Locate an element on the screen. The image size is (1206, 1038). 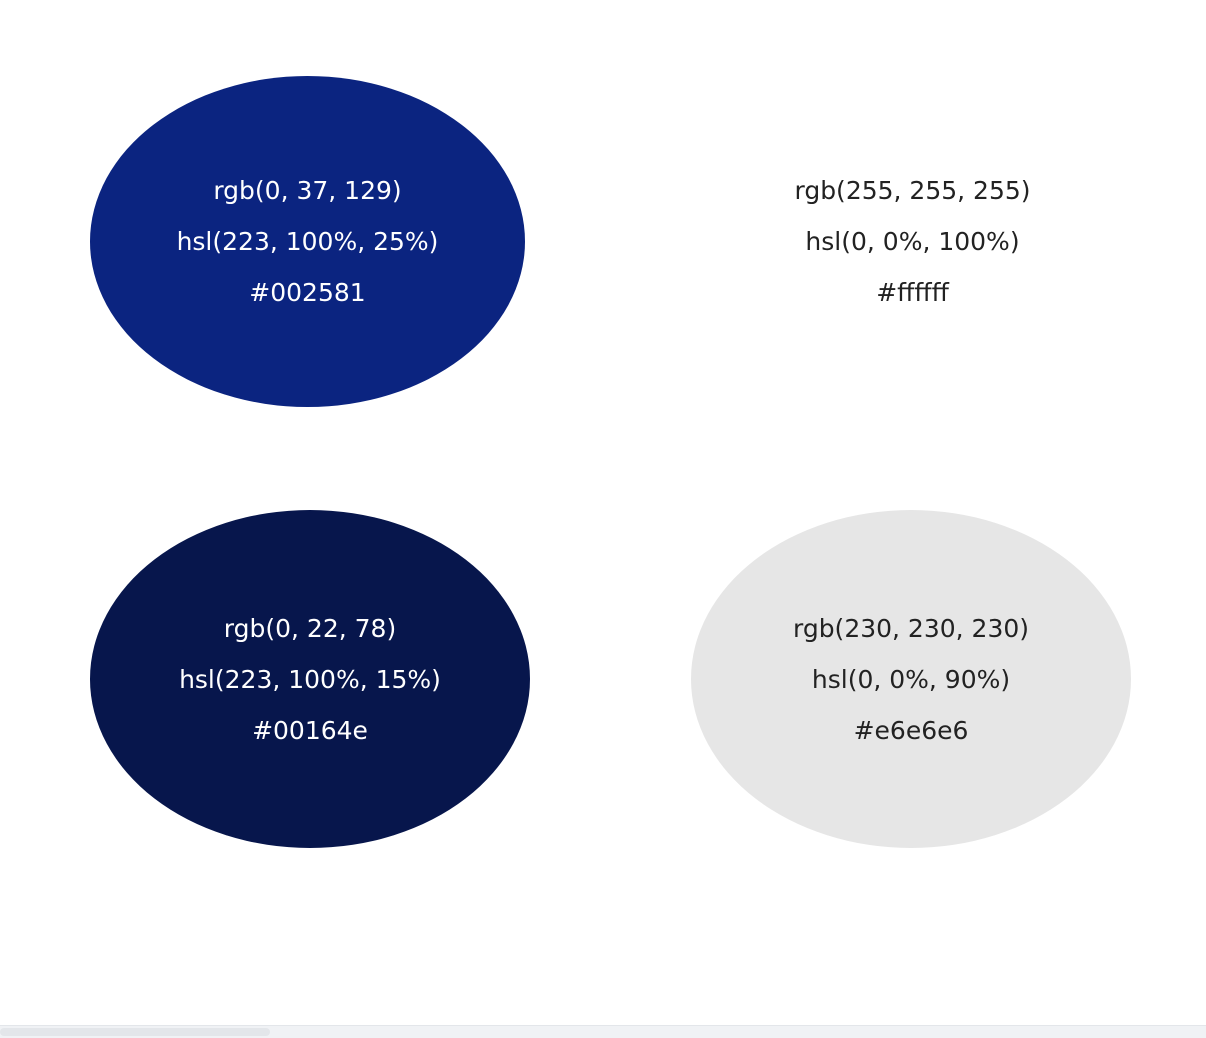
swatch-rgb-value: rgb(255, 255, 255) is located at coordinates (912, 190).